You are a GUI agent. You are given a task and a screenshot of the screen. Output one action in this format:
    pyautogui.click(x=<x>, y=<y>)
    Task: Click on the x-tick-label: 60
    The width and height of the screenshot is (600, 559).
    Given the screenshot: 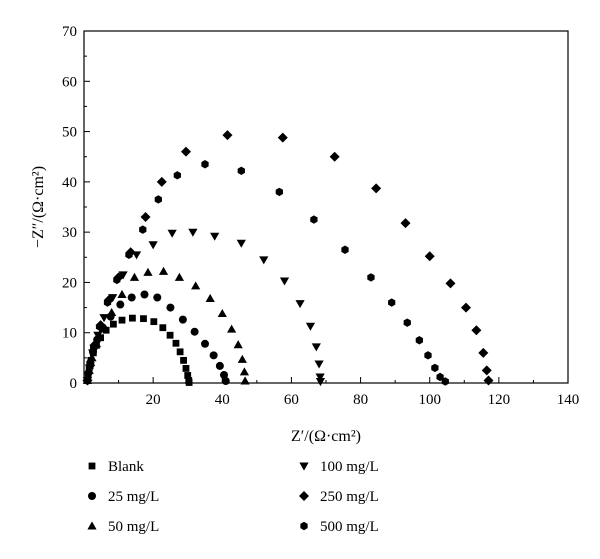 What is the action you would take?
    pyautogui.click(x=291, y=400)
    